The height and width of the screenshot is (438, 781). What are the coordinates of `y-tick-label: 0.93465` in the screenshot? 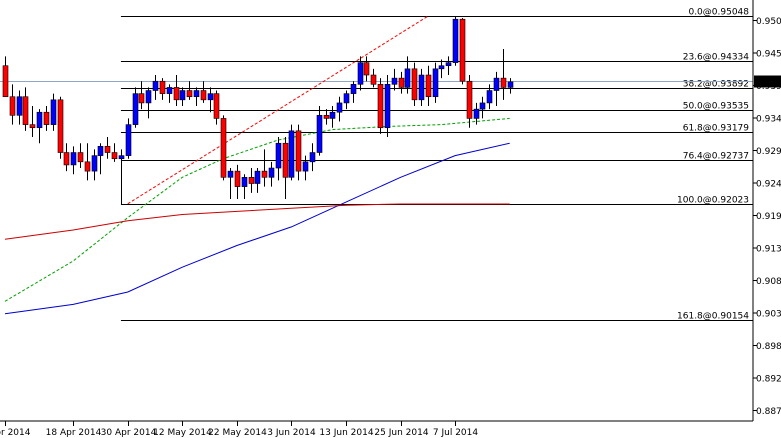 It's located at (768, 120).